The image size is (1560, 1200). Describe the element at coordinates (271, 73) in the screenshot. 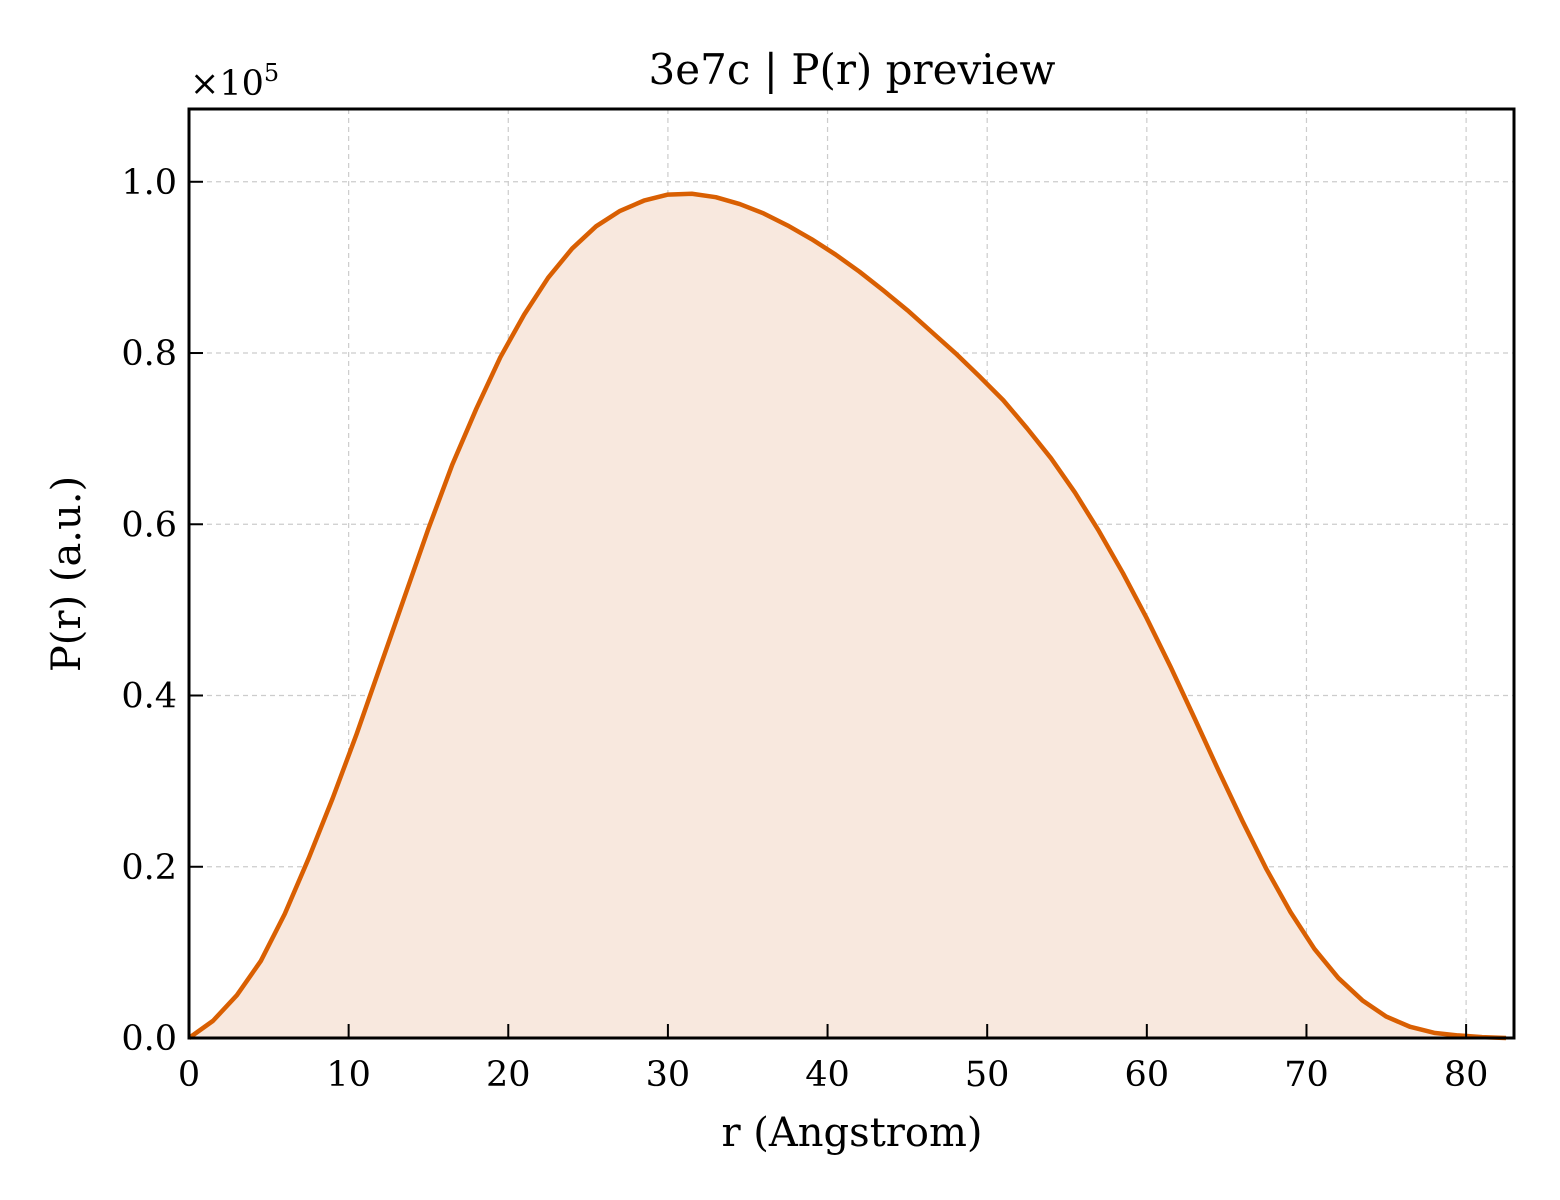

I see `y-multiplier-exponent: 5` at that location.